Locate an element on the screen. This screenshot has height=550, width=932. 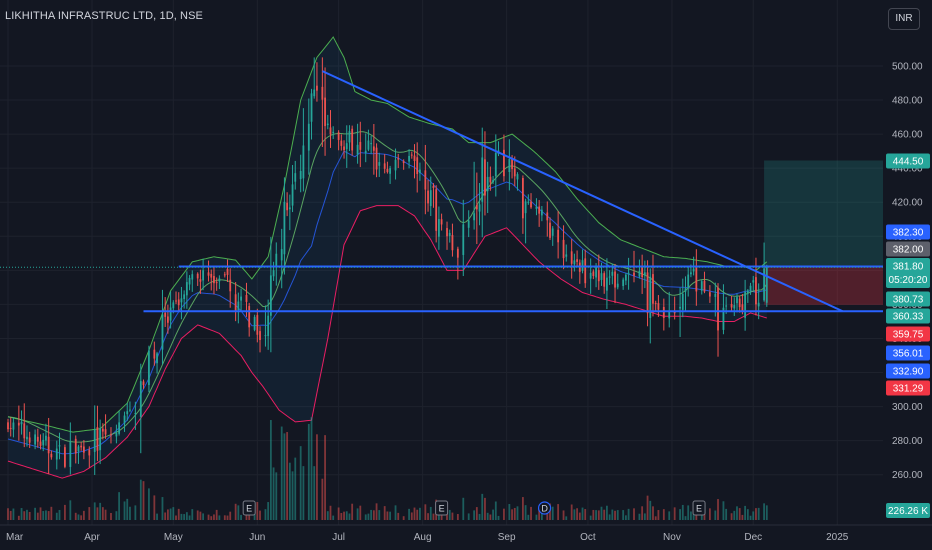
price-tick-label: 460.00 is located at coordinates (907, 135).